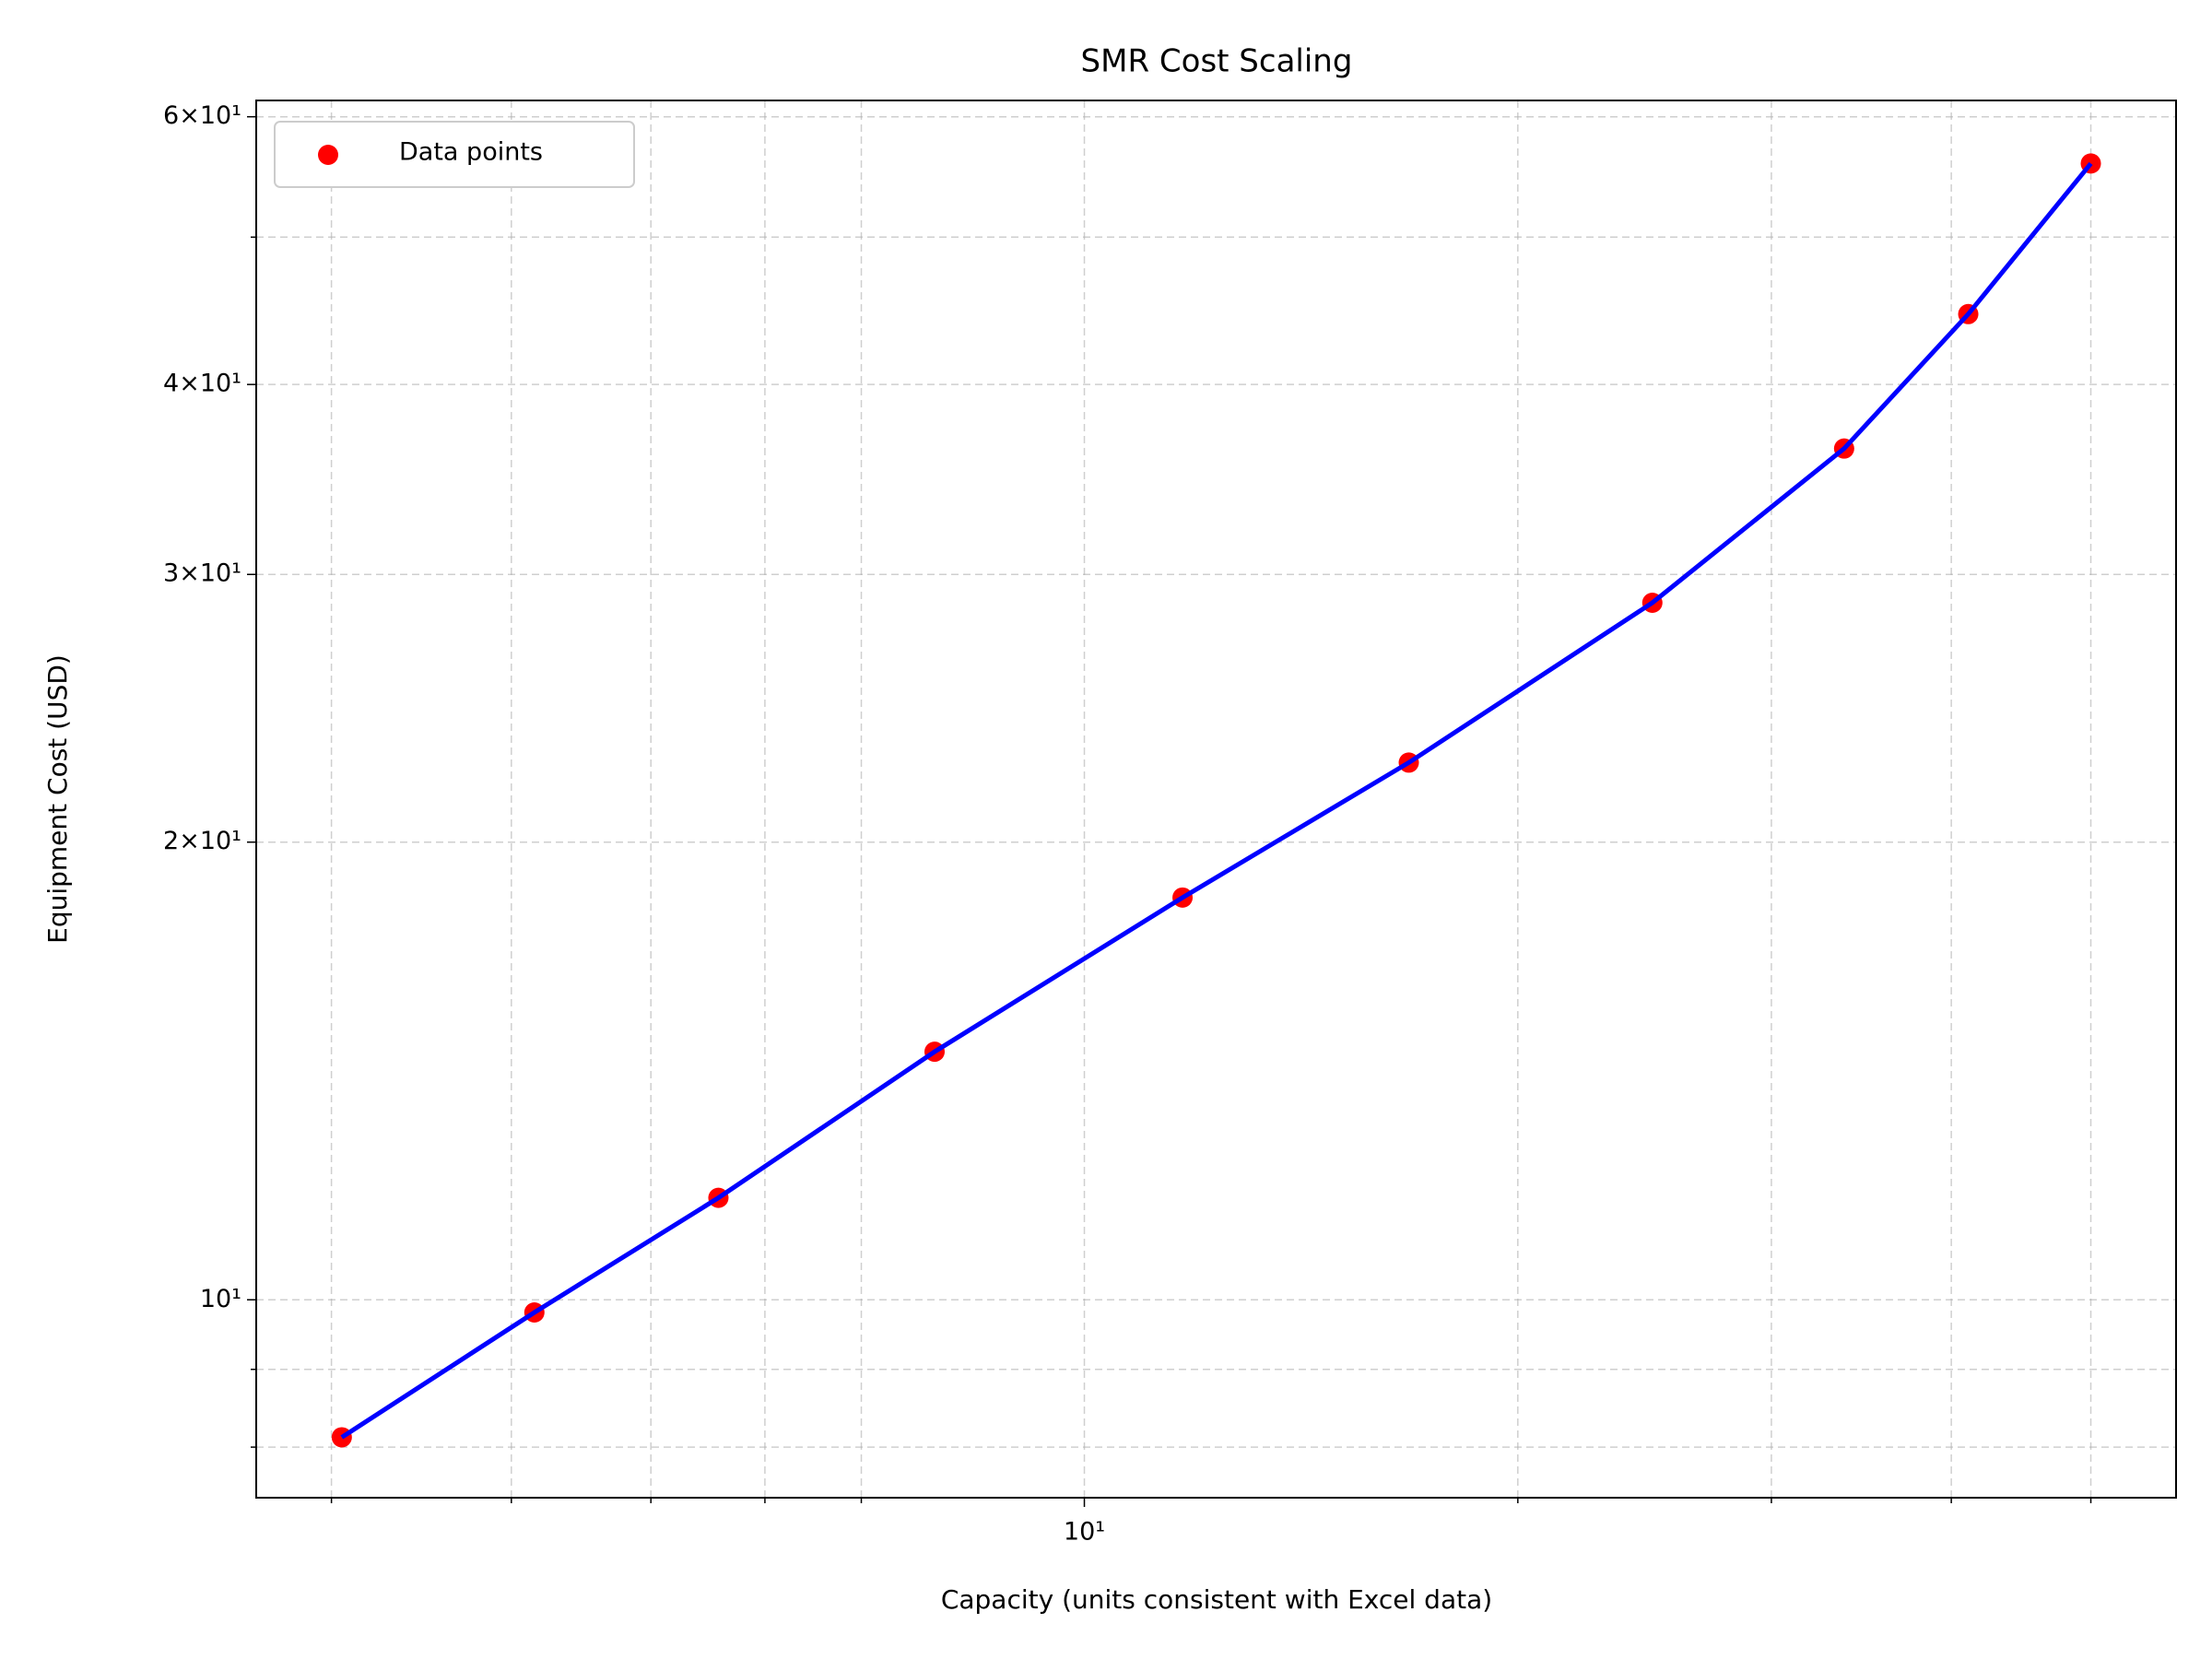  I want to click on legend-box, so click(454, 154).